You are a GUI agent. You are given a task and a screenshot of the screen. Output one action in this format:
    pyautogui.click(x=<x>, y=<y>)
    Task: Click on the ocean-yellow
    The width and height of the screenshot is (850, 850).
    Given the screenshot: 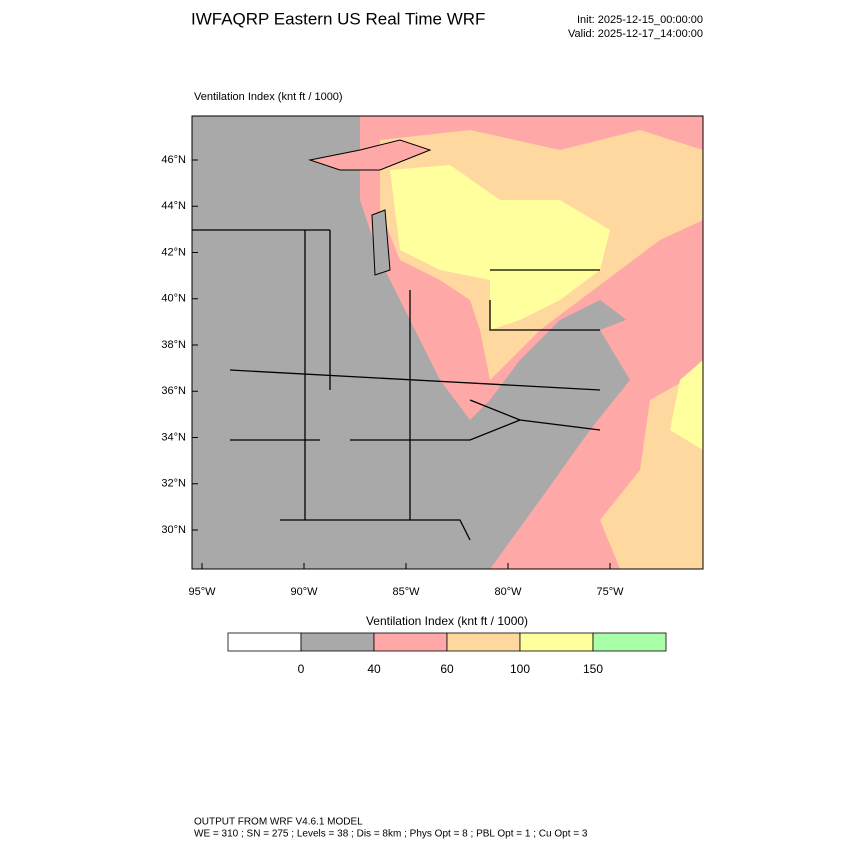 What is the action you would take?
    pyautogui.click(x=686, y=405)
    